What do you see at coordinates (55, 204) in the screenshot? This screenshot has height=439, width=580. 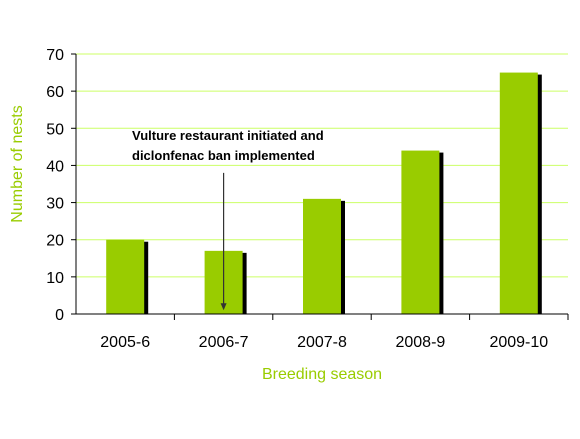 I see `y-tick-label: 30` at bounding box center [55, 204].